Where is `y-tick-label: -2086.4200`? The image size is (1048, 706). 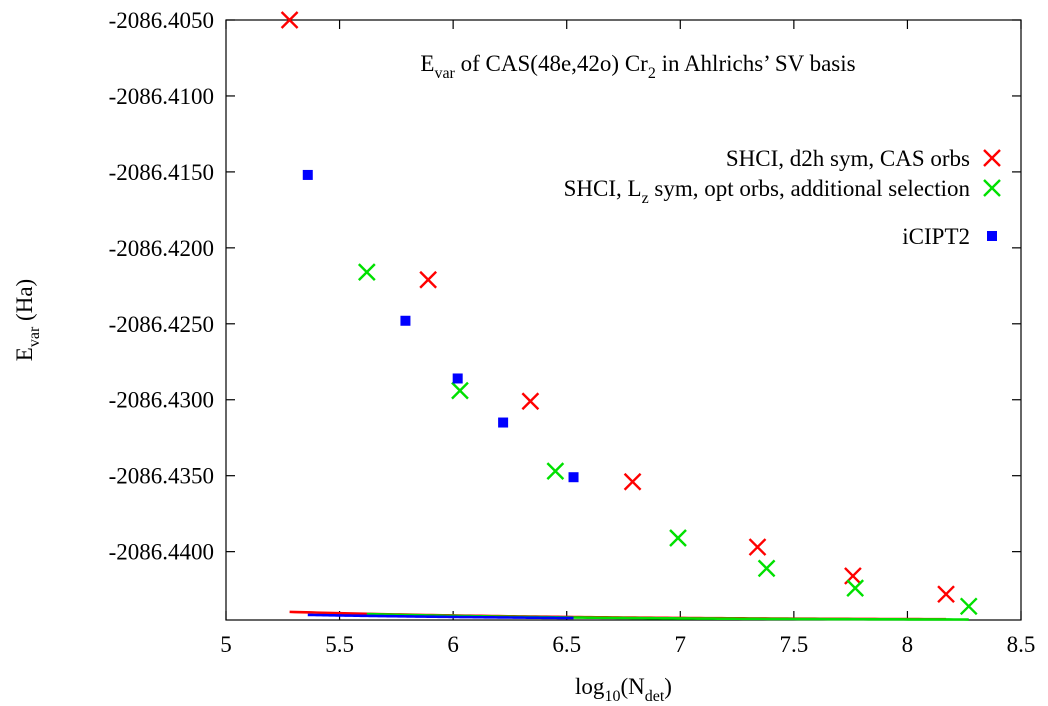
y-tick-label: -2086.4200 is located at coordinates (161, 248).